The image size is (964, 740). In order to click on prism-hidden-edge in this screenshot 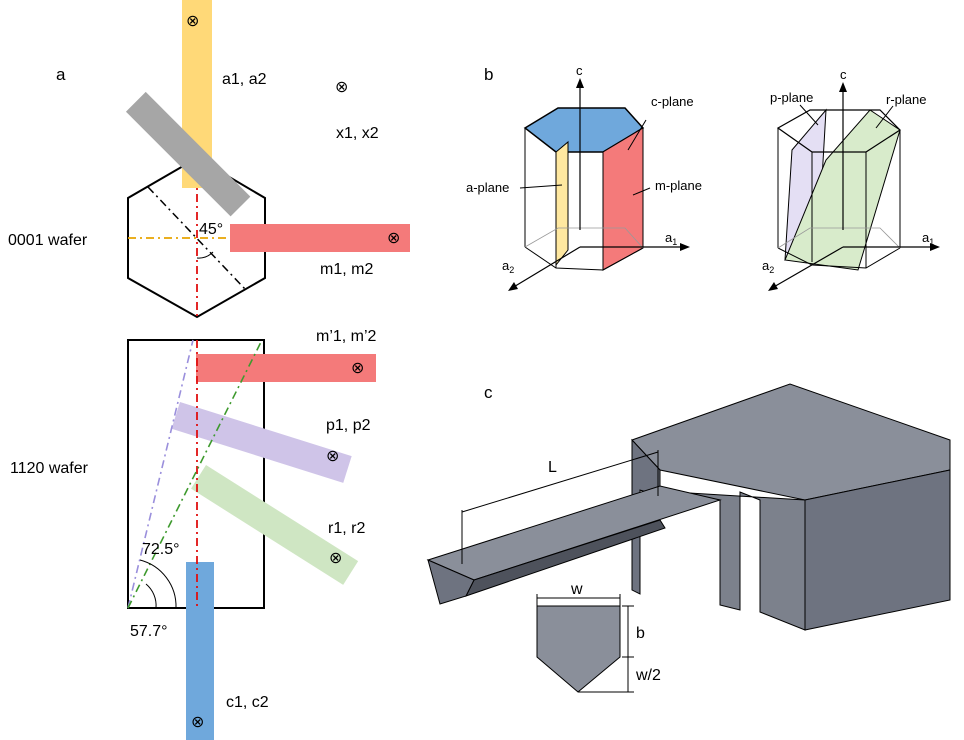, I will do `click(584, 238)`.